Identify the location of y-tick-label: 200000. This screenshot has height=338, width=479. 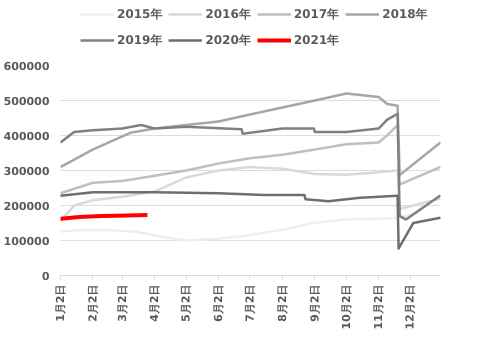
(27, 206).